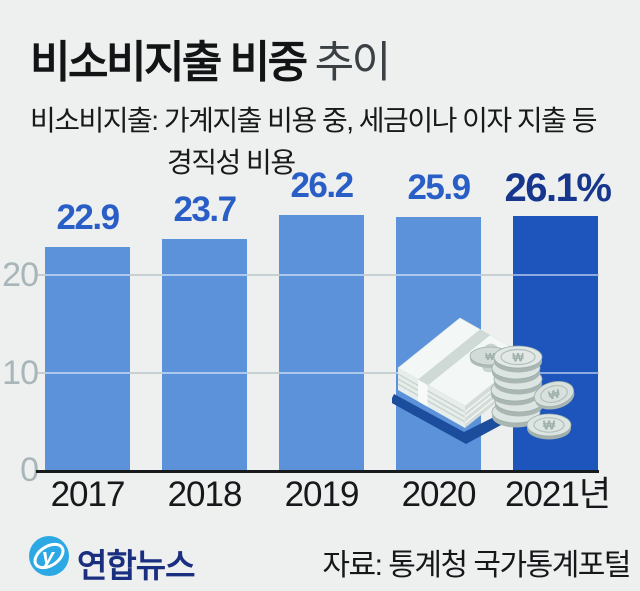 The width and height of the screenshot is (640, 591). I want to click on won-coin-stack-icon: ₩, so click(517, 386).